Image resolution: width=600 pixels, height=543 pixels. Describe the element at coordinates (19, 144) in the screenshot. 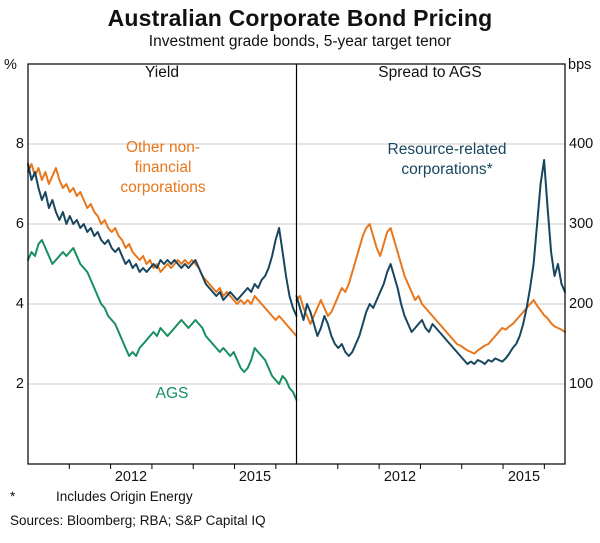

I see `ytick-left-8: 8` at that location.